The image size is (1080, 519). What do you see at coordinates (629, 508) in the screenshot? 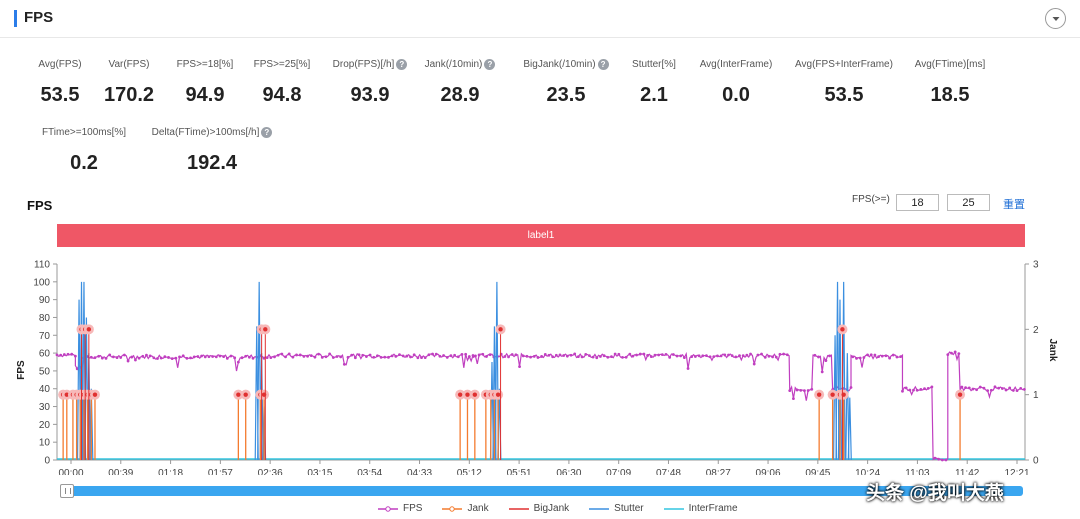
I see `legend-label: Stutter` at bounding box center [629, 508].